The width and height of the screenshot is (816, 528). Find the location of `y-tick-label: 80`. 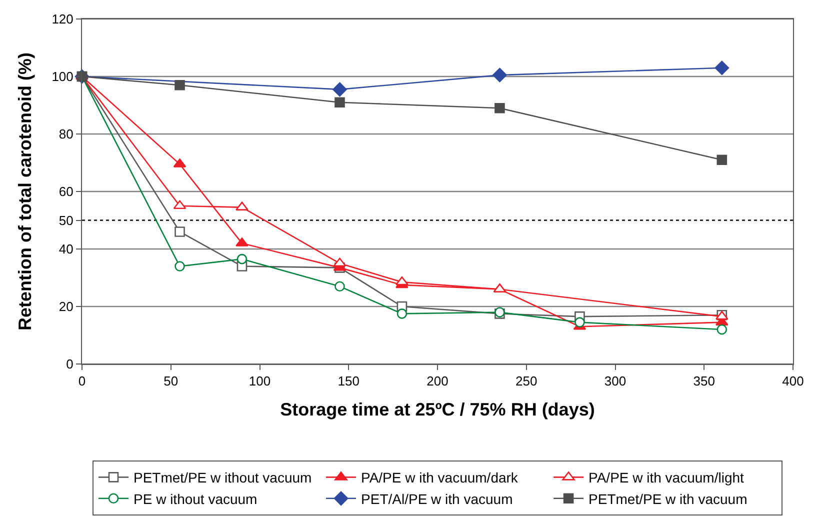

y-tick-label: 80 is located at coordinates (66, 134).